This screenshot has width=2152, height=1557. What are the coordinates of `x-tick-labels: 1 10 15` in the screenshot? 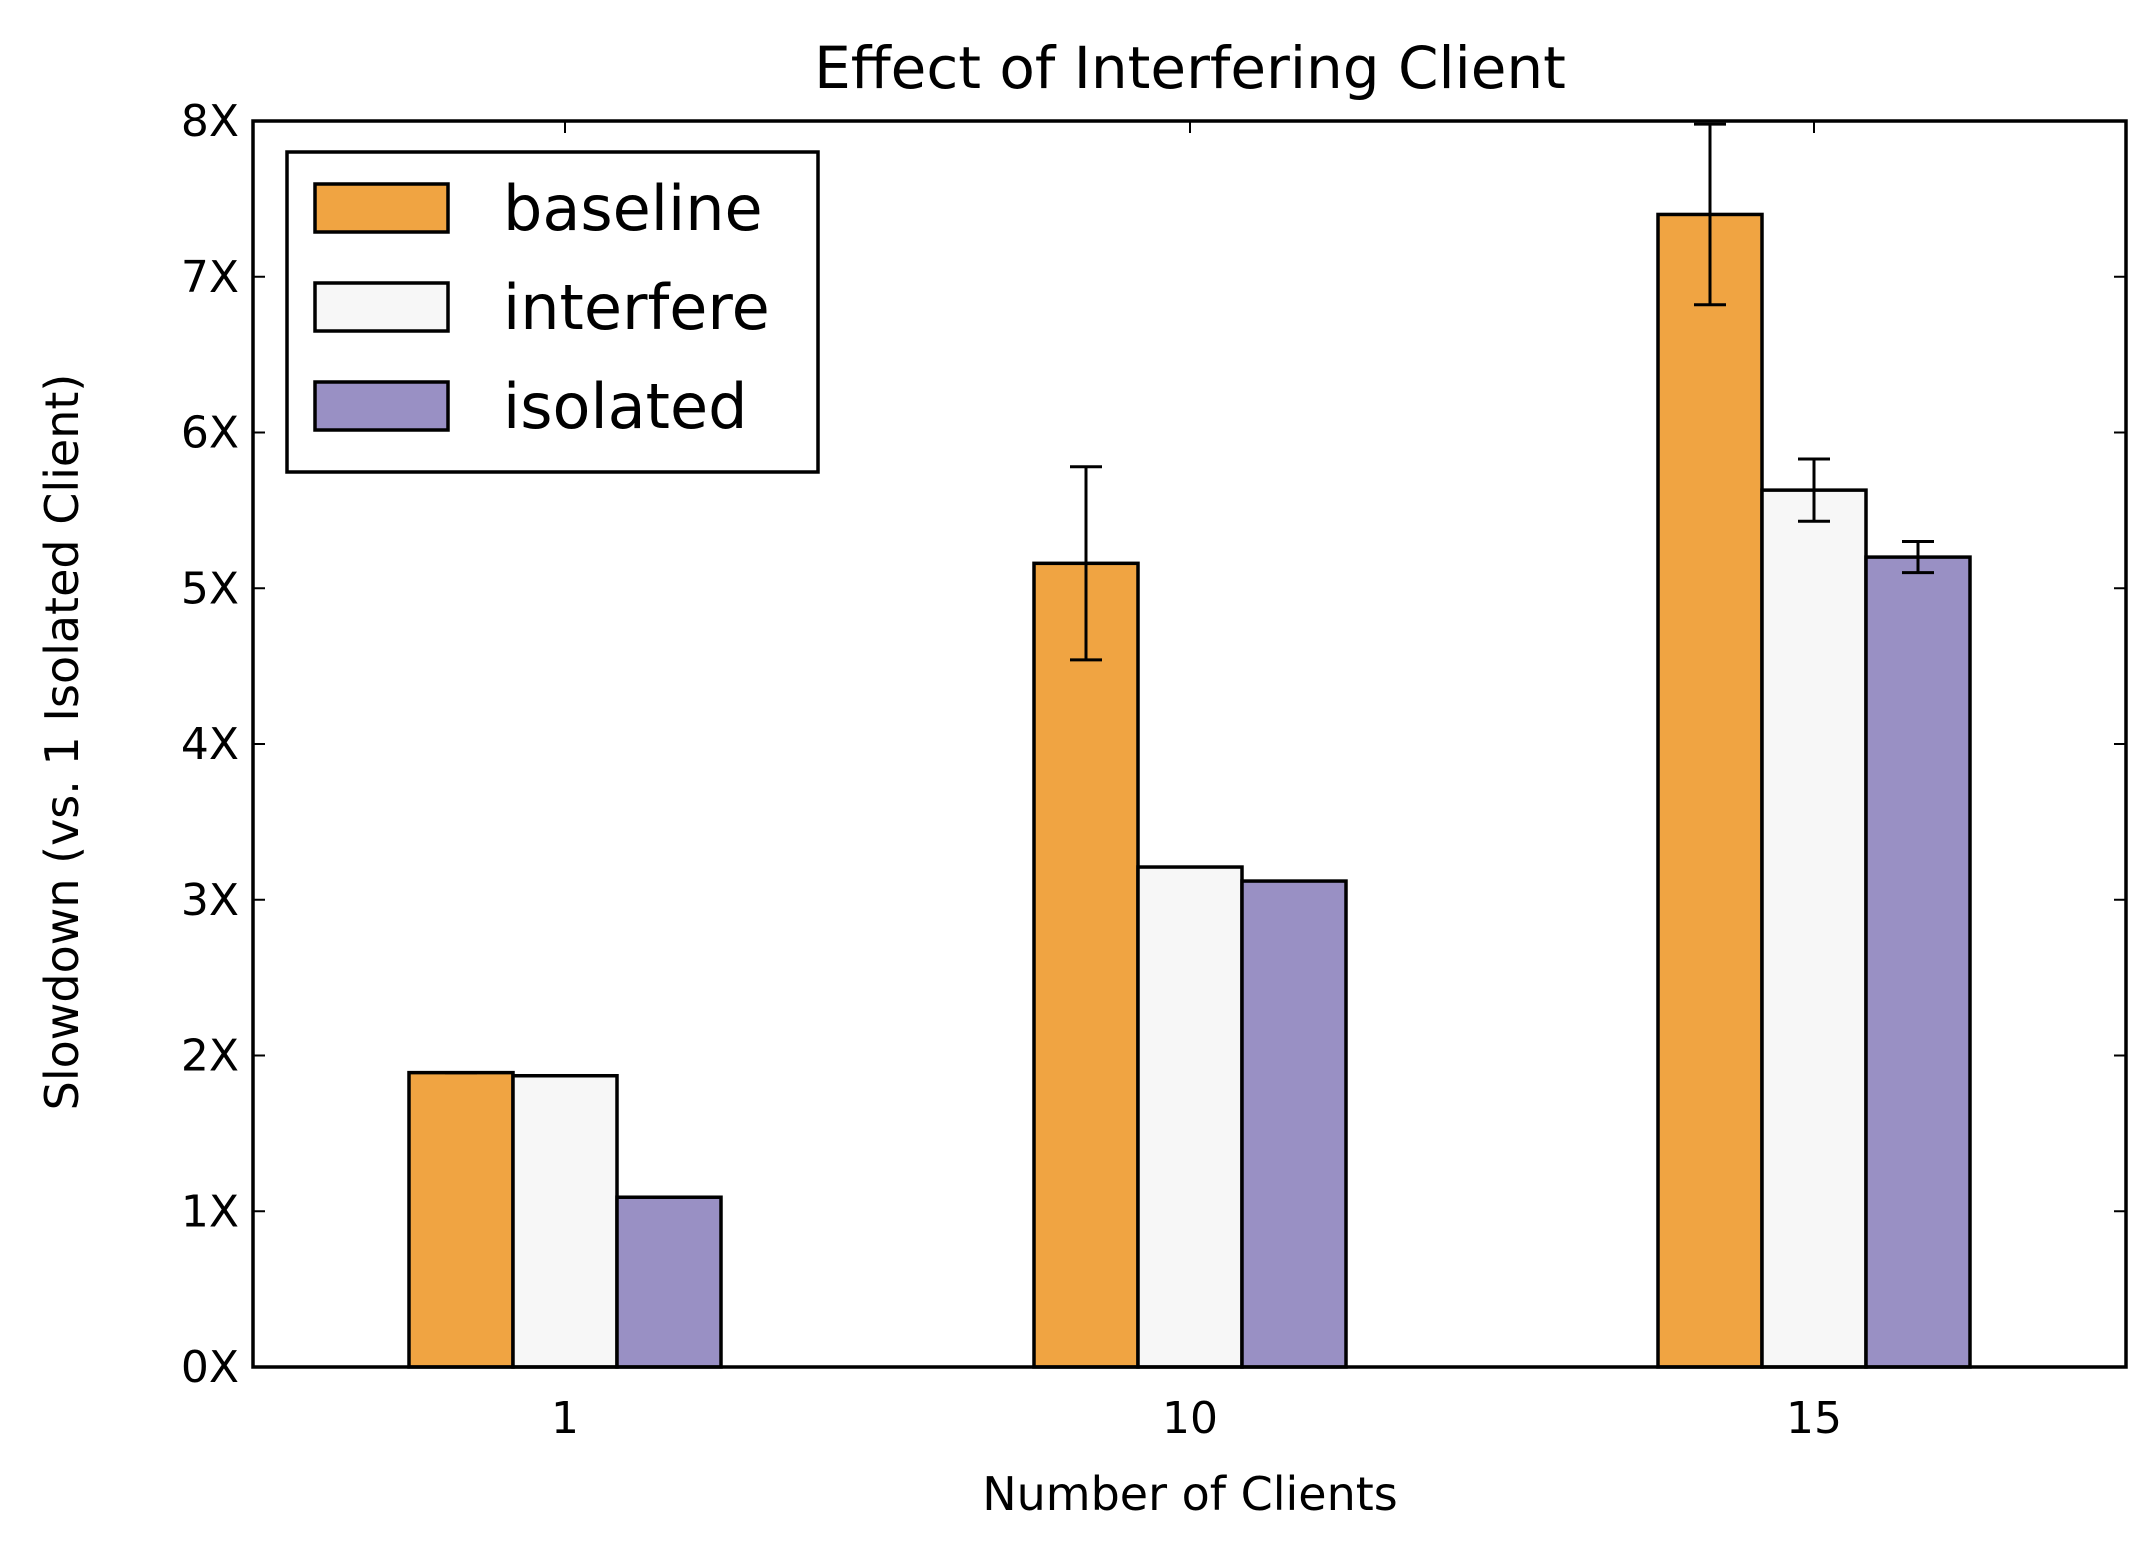 It's located at (1196, 1418).